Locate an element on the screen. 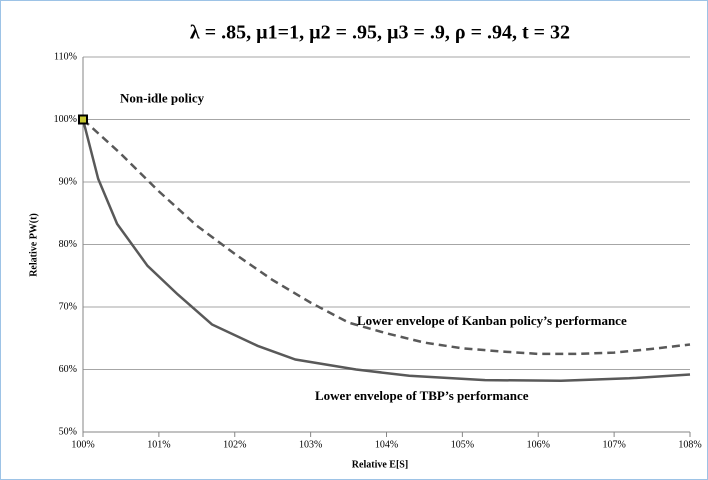 The image size is (708, 480). y-axis-label: Relative PW(t) is located at coordinates (33, 245).